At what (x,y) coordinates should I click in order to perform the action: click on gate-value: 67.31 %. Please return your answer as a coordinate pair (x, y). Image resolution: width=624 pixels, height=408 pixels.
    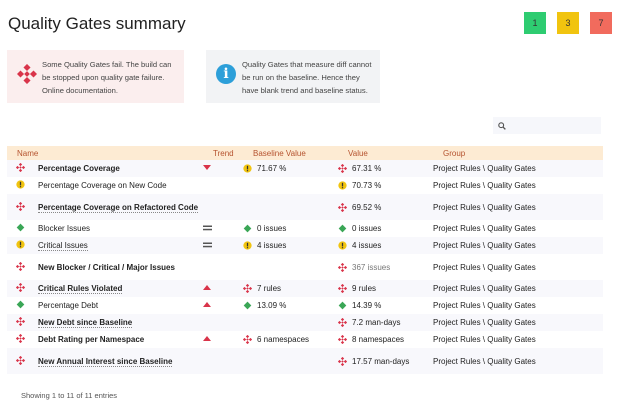
    Looking at the image, I should click on (367, 168).